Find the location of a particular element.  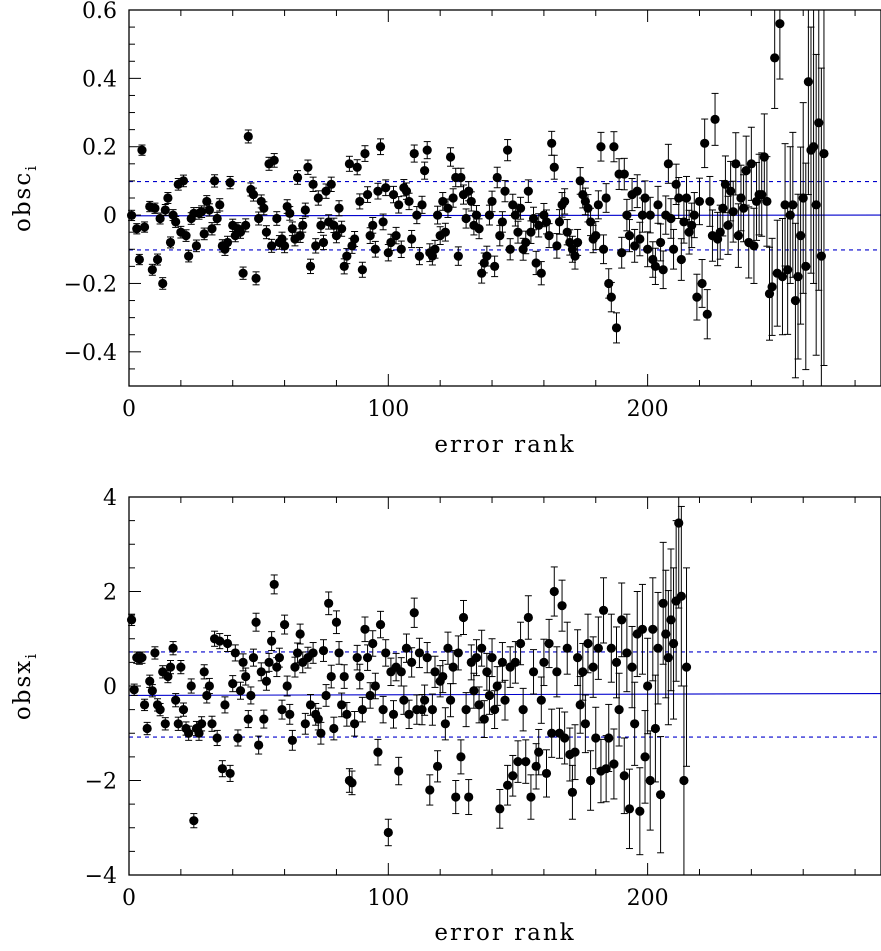

x-tick-label: 0 is located at coordinates (129, 898).